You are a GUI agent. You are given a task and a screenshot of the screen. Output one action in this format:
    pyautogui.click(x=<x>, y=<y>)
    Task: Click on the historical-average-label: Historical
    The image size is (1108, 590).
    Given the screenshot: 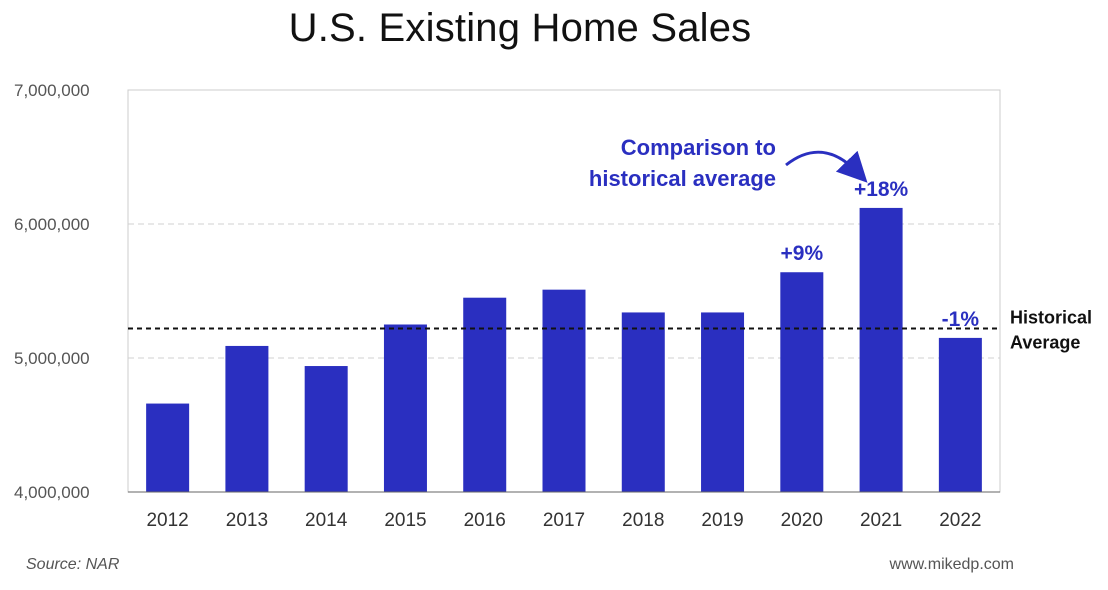 What is the action you would take?
    pyautogui.click(x=1051, y=318)
    